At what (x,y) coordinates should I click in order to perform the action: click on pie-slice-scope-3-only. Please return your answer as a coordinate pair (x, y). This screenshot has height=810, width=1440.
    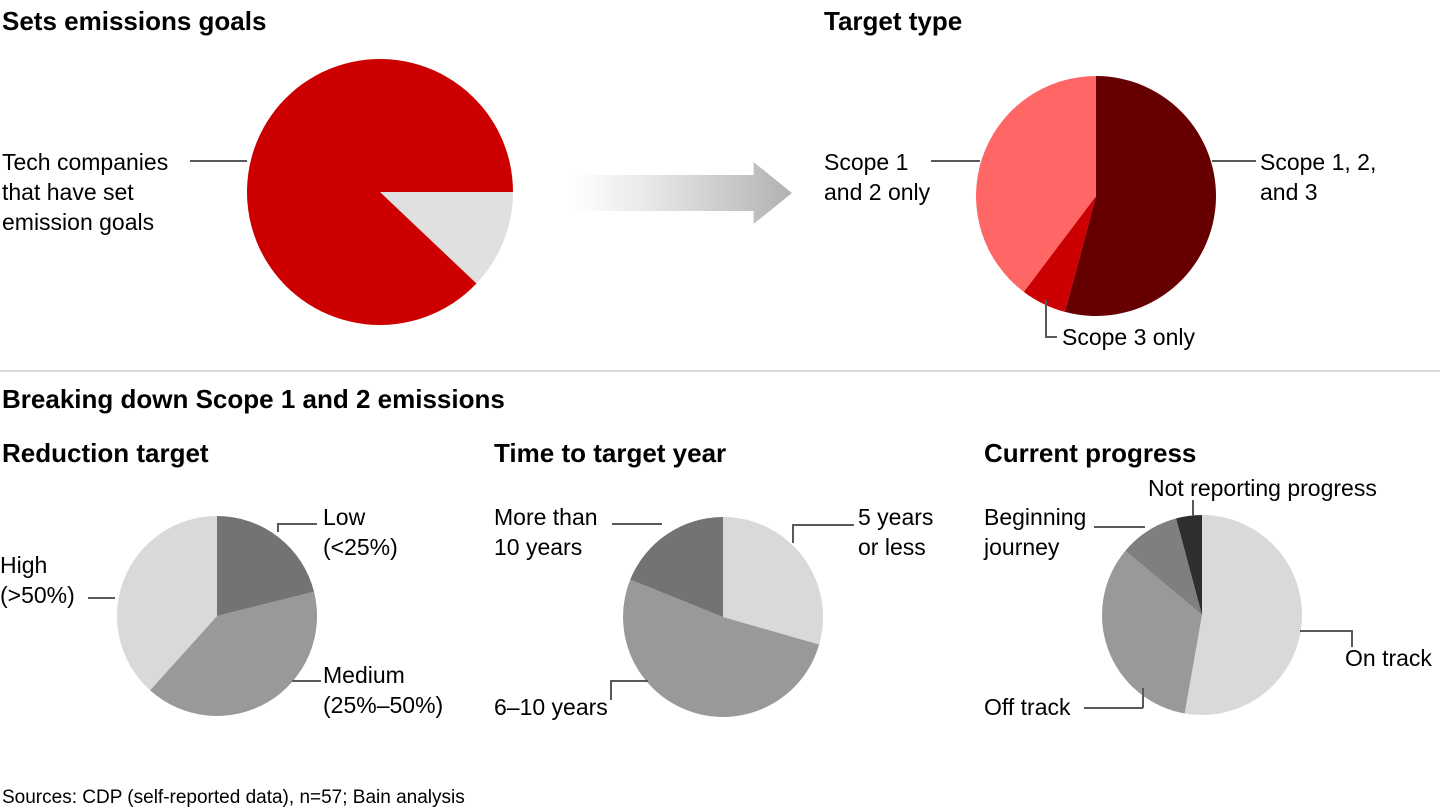
    Looking at the image, I should click on (1059, 254).